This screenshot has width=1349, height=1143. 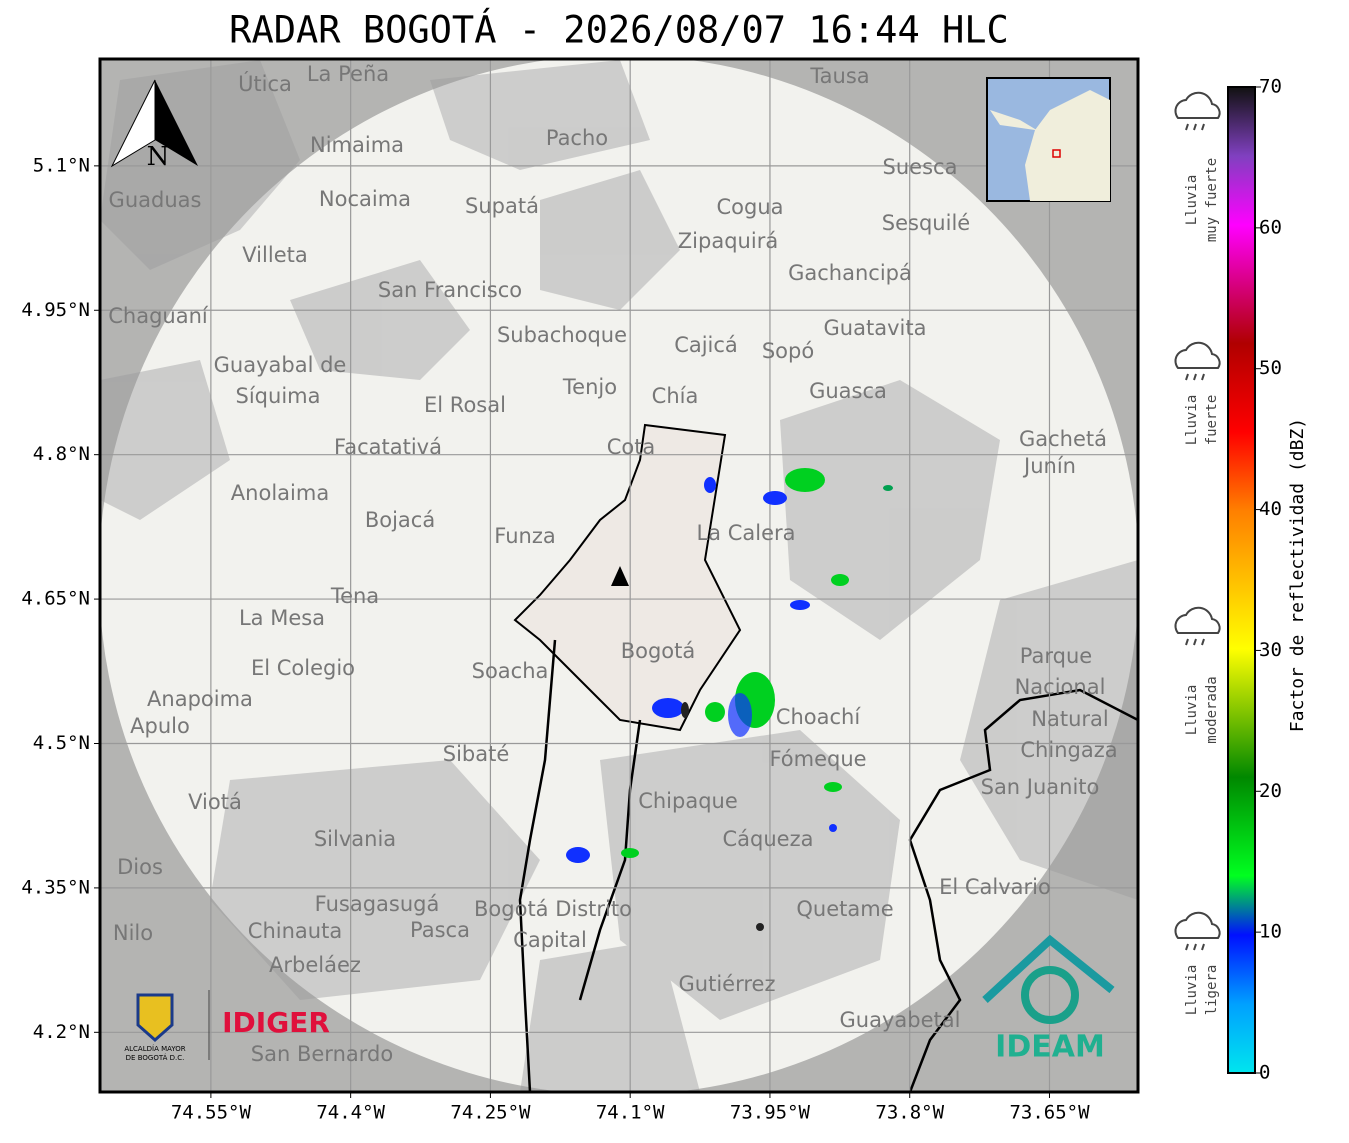 I want to click on y-tick-label: 4.95°N, so click(x=55, y=310).